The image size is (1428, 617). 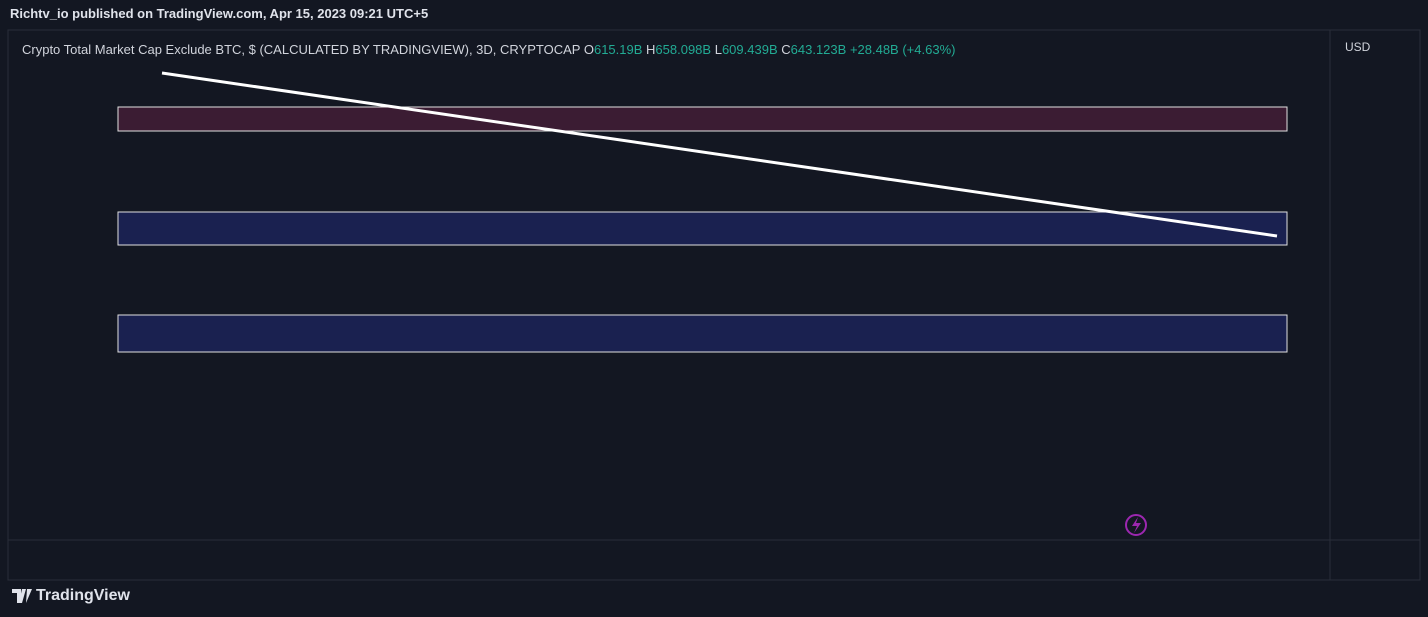 What do you see at coordinates (718, 49) in the screenshot?
I see `legend-key: L` at bounding box center [718, 49].